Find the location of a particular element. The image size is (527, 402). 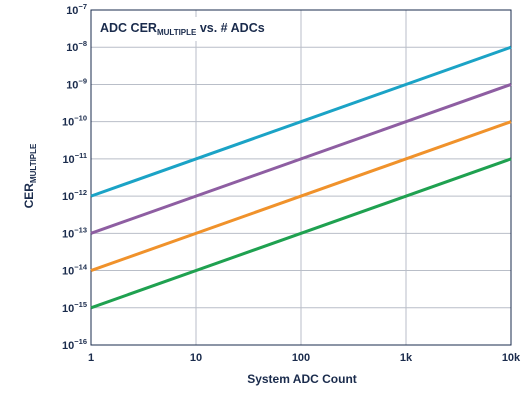

x-tick-label: 1k is located at coordinates (406, 358).